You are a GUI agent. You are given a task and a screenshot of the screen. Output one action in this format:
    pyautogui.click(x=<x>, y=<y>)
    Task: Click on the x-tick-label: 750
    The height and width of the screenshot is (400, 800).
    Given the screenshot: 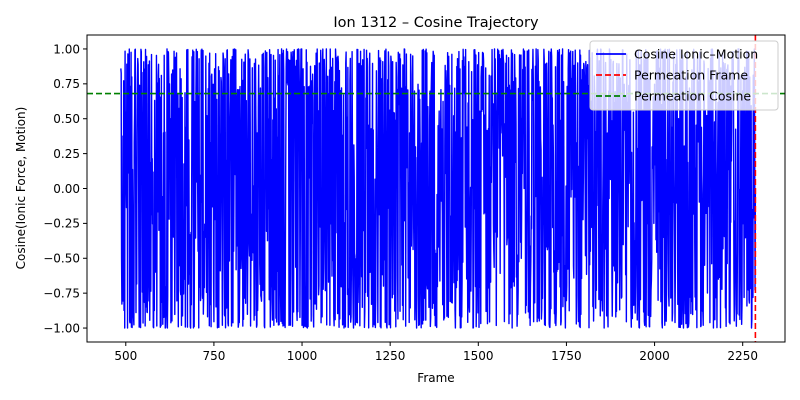 What is the action you would take?
    pyautogui.click(x=213, y=356)
    